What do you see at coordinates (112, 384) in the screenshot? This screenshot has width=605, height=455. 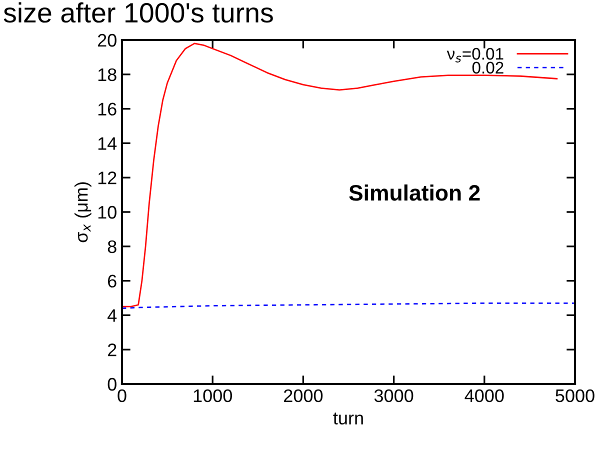 I see `y-tick-label: 0` at bounding box center [112, 384].